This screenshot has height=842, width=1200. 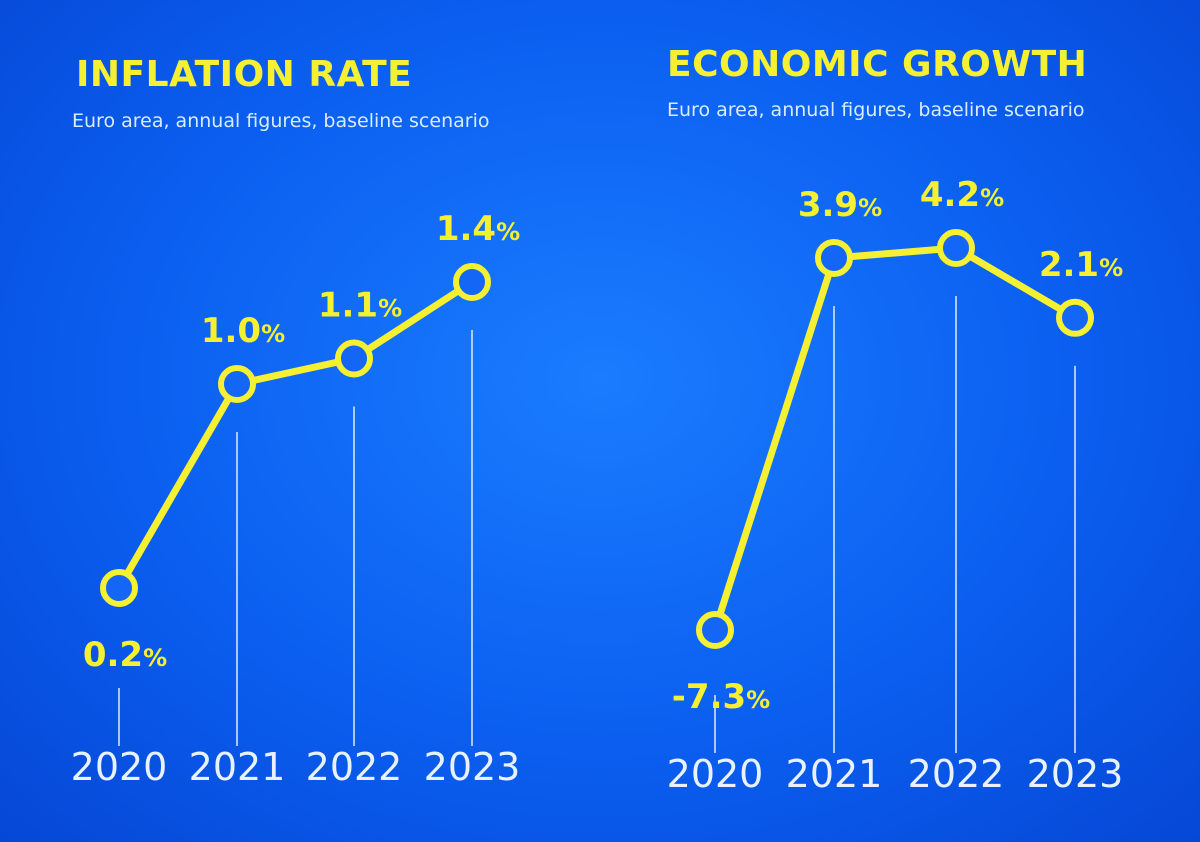 I want to click on data-label: -7.3%, so click(x=721, y=697).